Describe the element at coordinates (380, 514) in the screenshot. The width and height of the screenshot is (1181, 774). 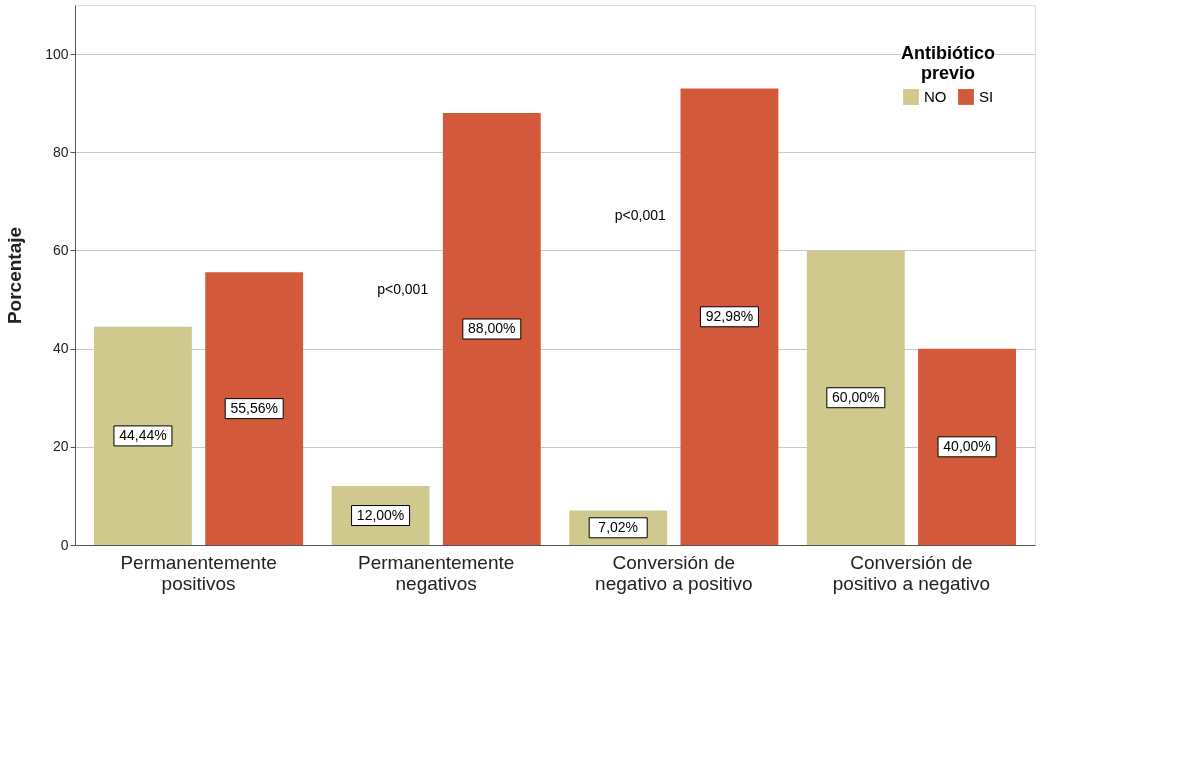
I see `data-label: 12,00%` at that location.